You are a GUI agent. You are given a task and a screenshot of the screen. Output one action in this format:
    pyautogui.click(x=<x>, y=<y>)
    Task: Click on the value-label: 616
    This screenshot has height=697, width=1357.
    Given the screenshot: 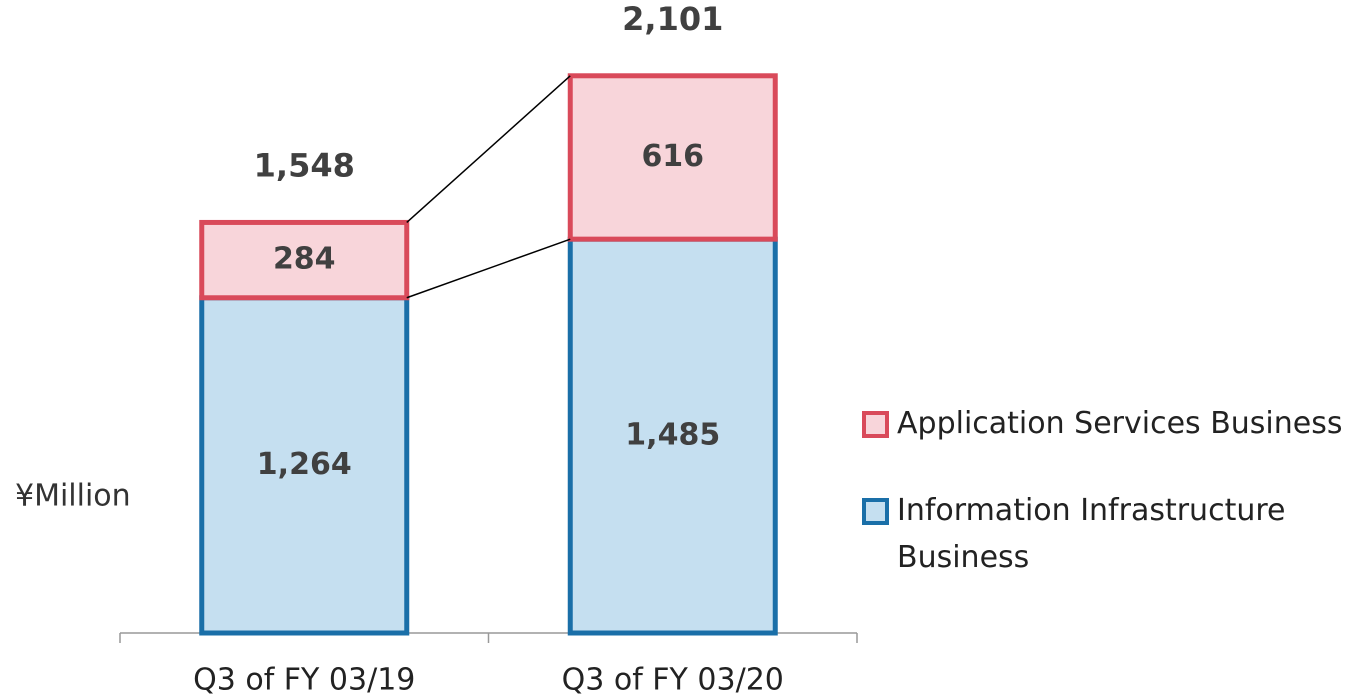 What is the action you would take?
    pyautogui.click(x=672, y=156)
    